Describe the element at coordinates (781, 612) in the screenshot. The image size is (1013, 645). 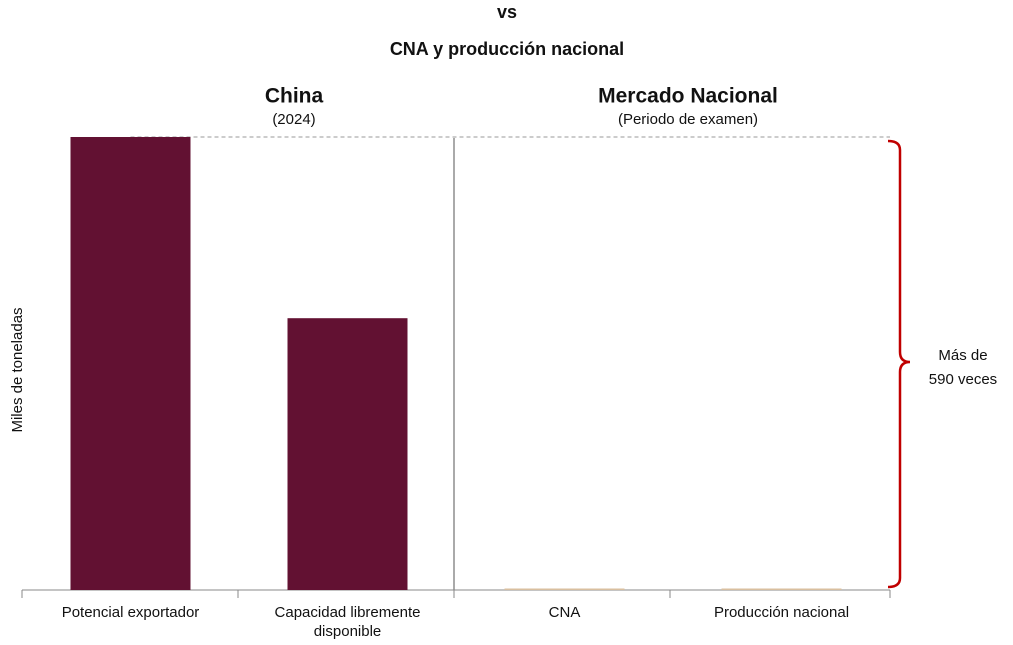
I see `x-tick-label: Producción nacional` at that location.